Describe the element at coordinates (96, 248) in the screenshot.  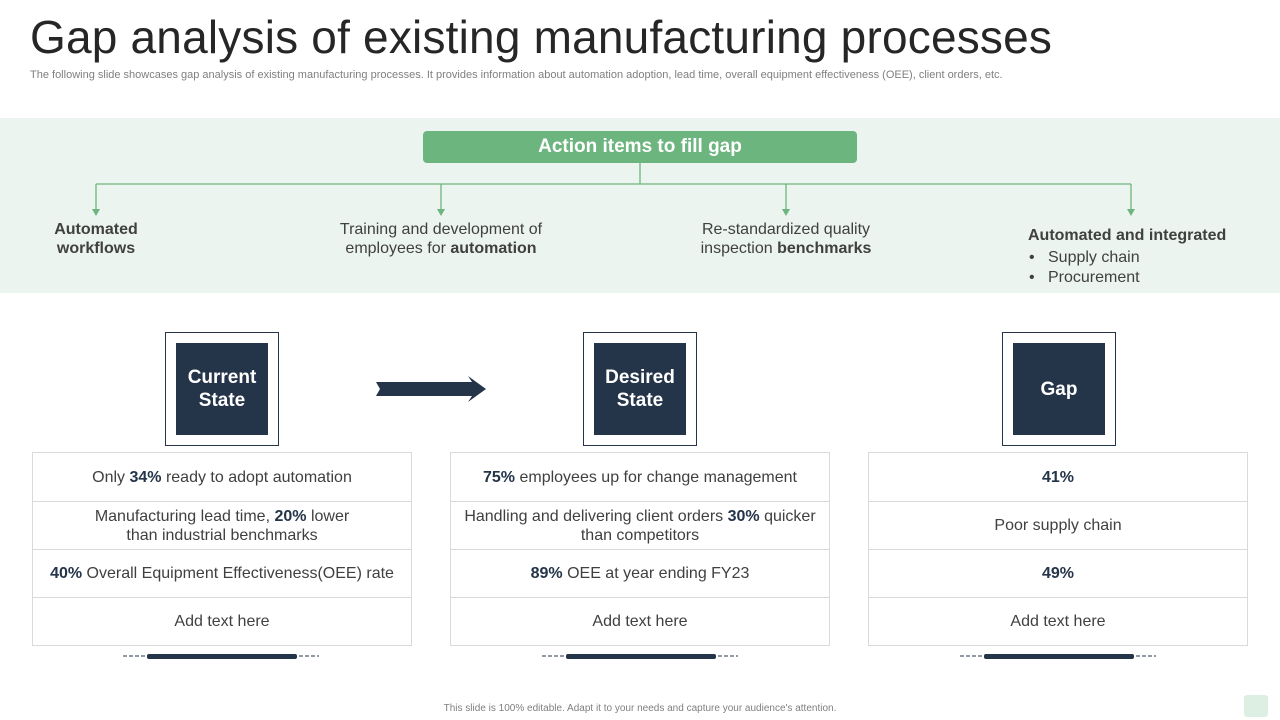
I see `action-item-1-line2: workflows` at that location.